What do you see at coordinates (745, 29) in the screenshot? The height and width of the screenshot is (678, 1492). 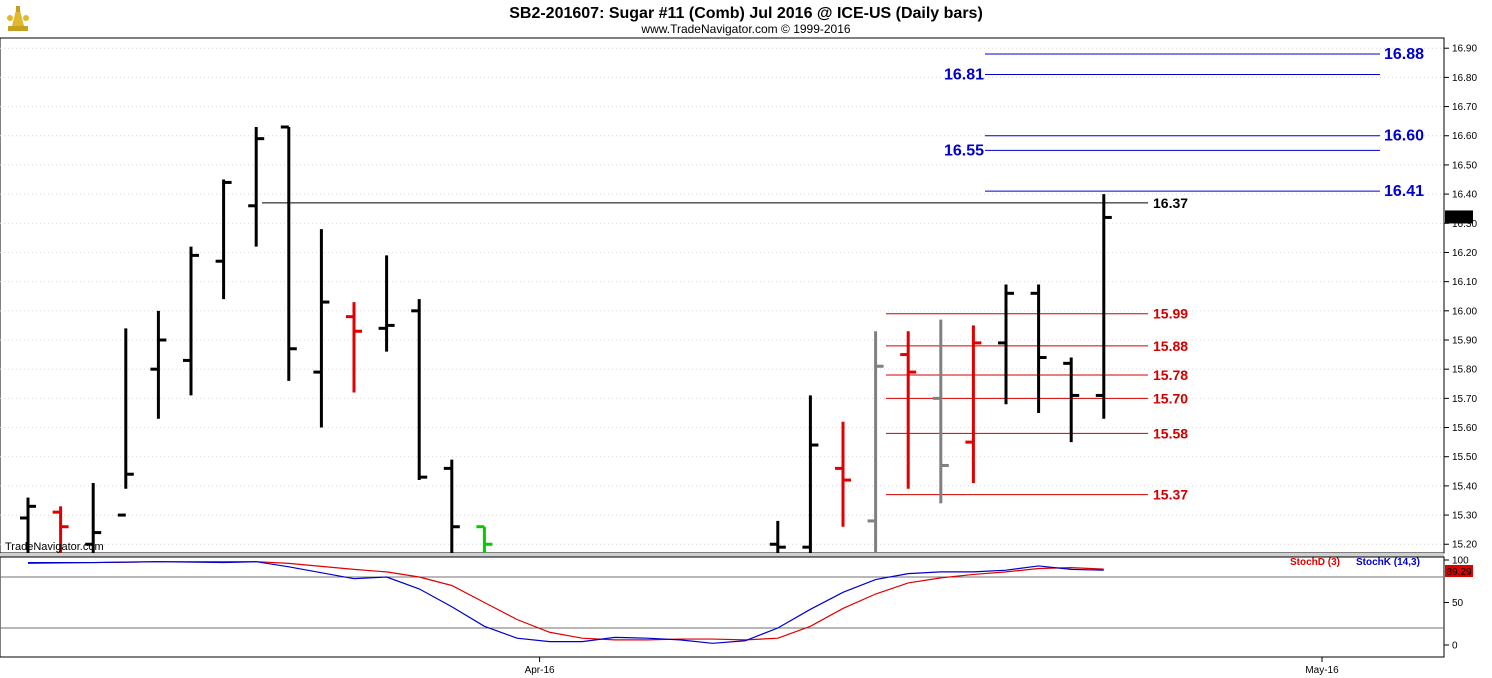 I see `chart-subtitle: www.TradeNavigator.com © 1999-2016` at bounding box center [745, 29].